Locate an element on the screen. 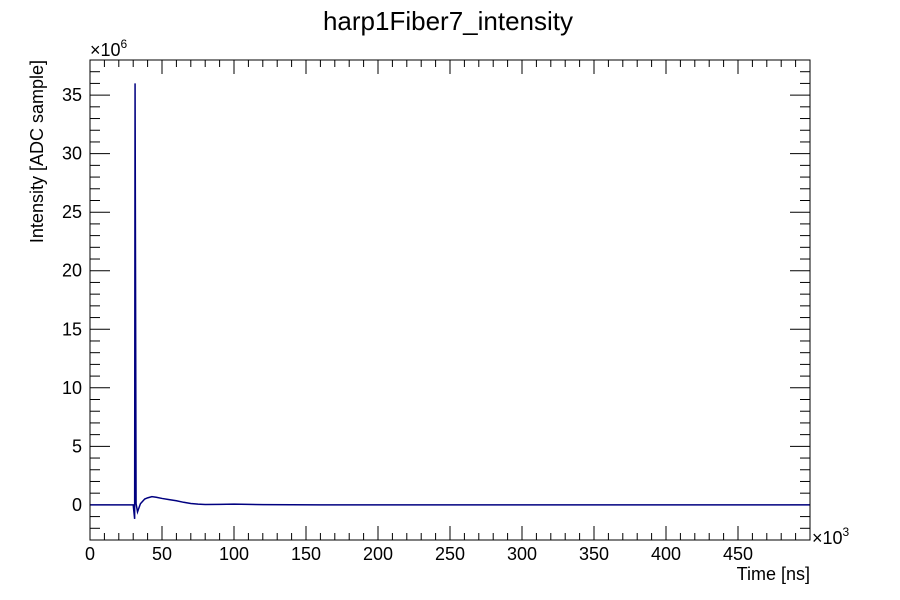 The height and width of the screenshot is (600, 900). x-tick-label: 0 is located at coordinates (90, 554).